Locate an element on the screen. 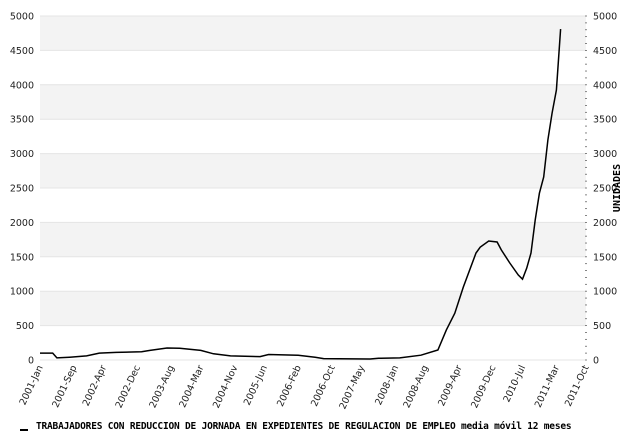 The width and height of the screenshot is (629, 437). y-tick-label: 3000 is located at coordinates (22, 154).